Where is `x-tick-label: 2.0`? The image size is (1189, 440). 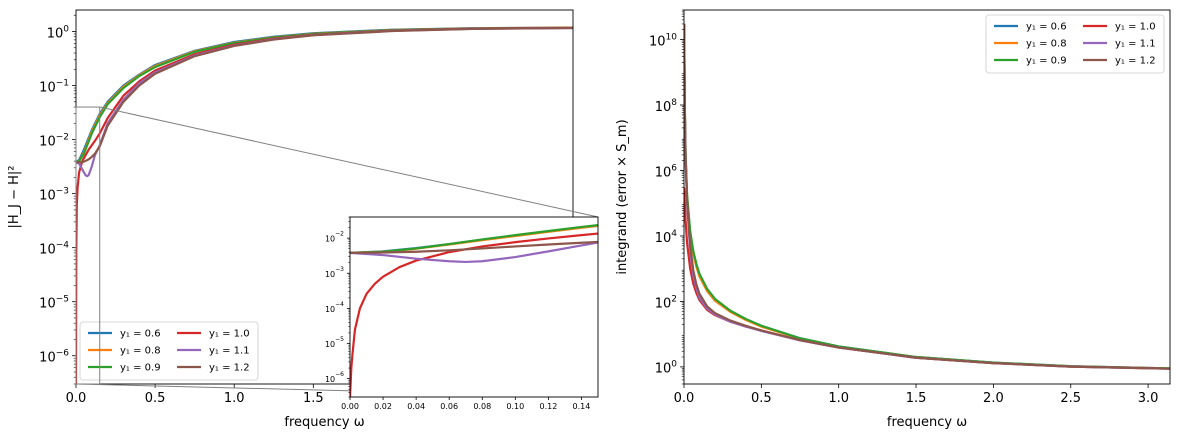
x-tick-label: 2.0 is located at coordinates (993, 398).